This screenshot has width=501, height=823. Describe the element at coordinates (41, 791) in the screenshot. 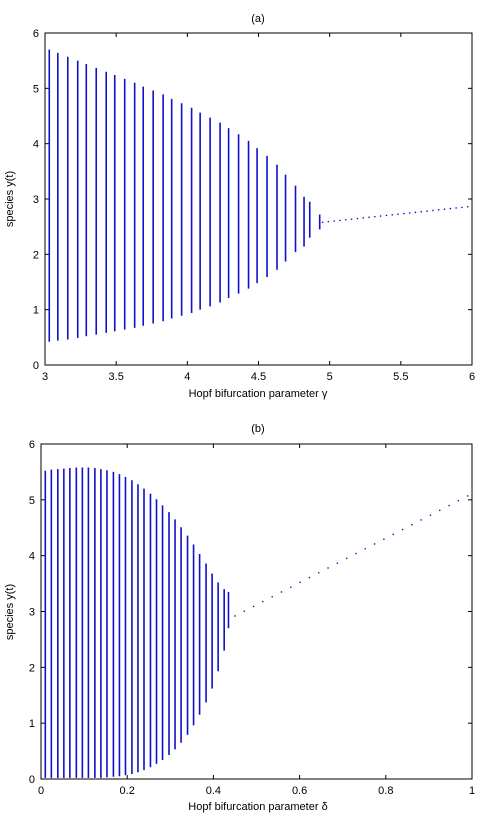

I see `panel-b-x-tick-label: 0` at that location.